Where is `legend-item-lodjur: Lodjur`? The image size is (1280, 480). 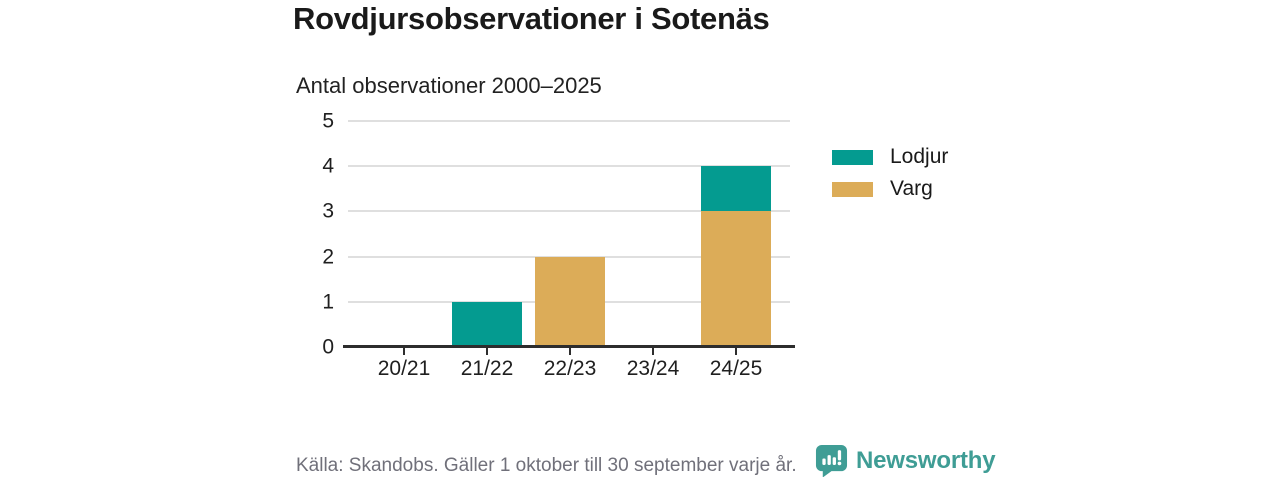
legend-item-lodjur: Lodjur is located at coordinates (890, 157).